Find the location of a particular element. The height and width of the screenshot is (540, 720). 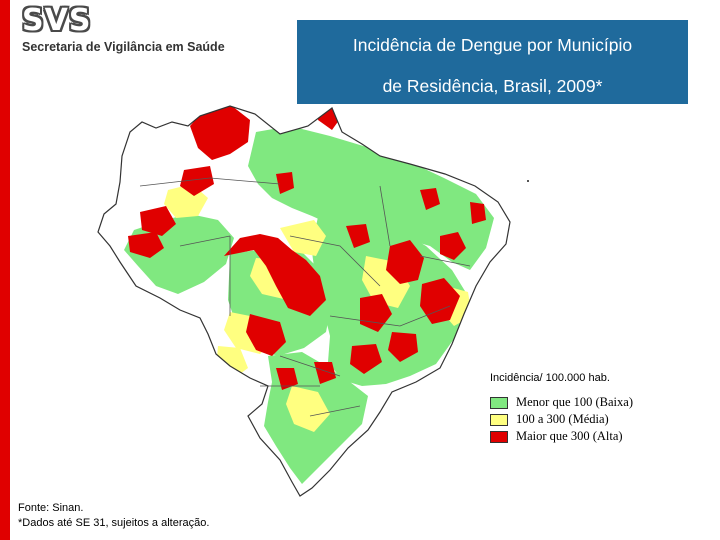

legend-swatch-low is located at coordinates (499, 402).